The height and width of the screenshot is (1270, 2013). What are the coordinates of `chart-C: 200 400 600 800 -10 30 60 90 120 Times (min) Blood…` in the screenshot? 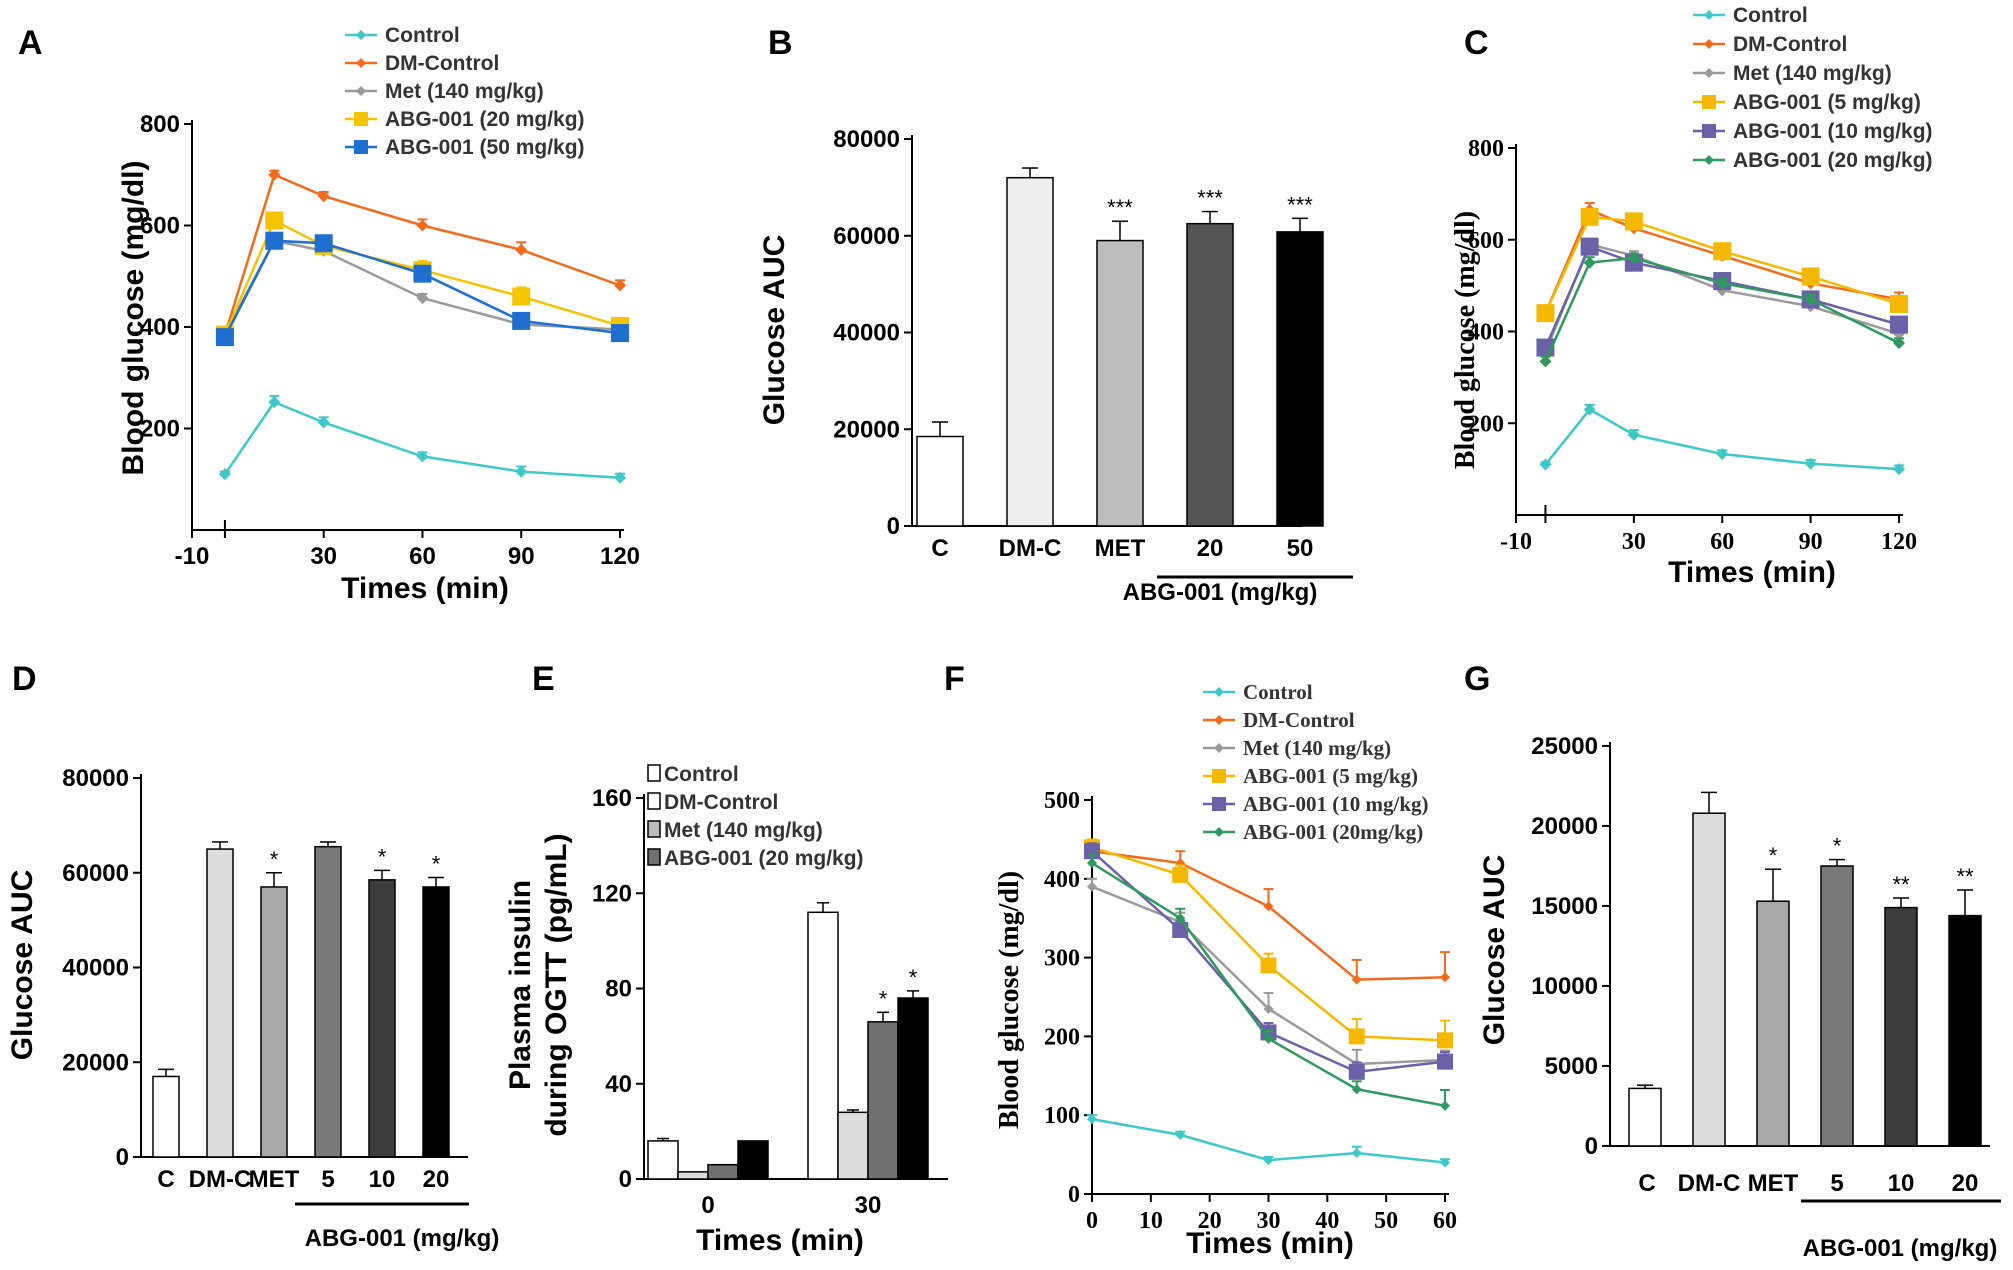 It's located at (1691, 296).